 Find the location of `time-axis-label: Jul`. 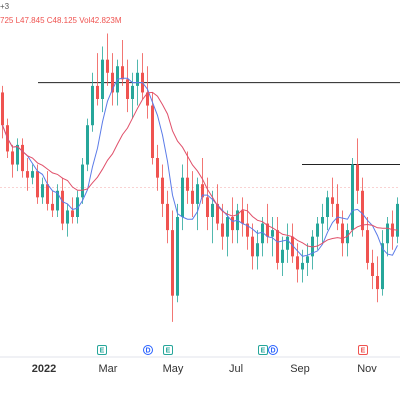

time-axis-label: Jul is located at coordinates (236, 369).